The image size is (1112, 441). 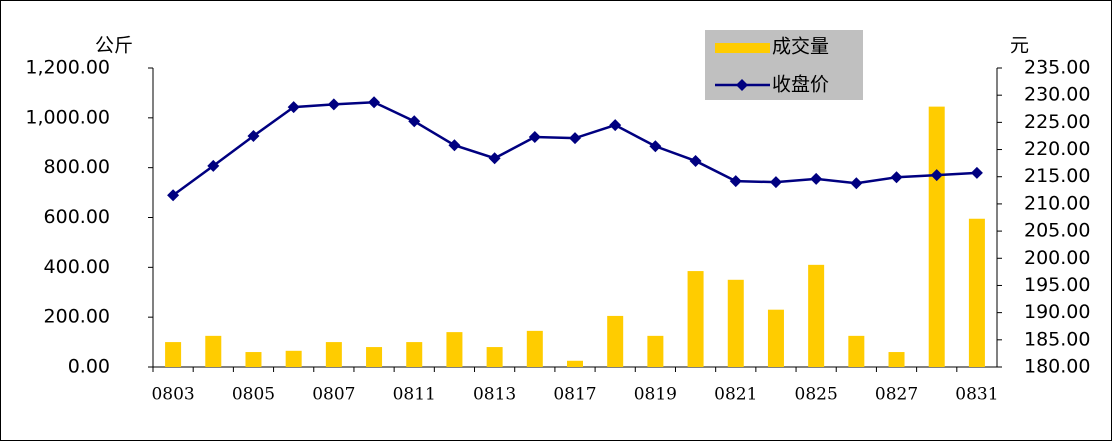 What do you see at coordinates (896, 395) in the screenshot?
I see `x-tick-label: 0827` at bounding box center [896, 395].